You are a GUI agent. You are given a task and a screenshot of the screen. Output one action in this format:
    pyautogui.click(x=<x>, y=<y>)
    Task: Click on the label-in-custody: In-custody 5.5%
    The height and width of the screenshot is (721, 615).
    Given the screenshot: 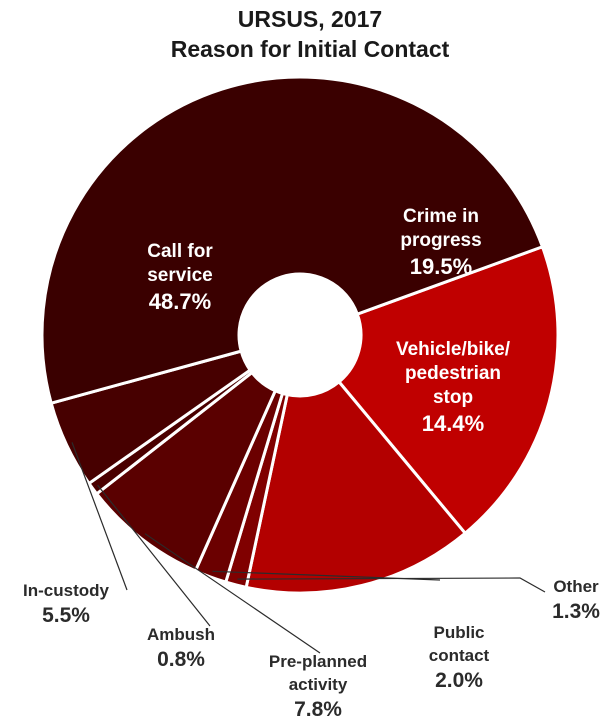 What is the action you would take?
    pyautogui.click(x=75, y=534)
    